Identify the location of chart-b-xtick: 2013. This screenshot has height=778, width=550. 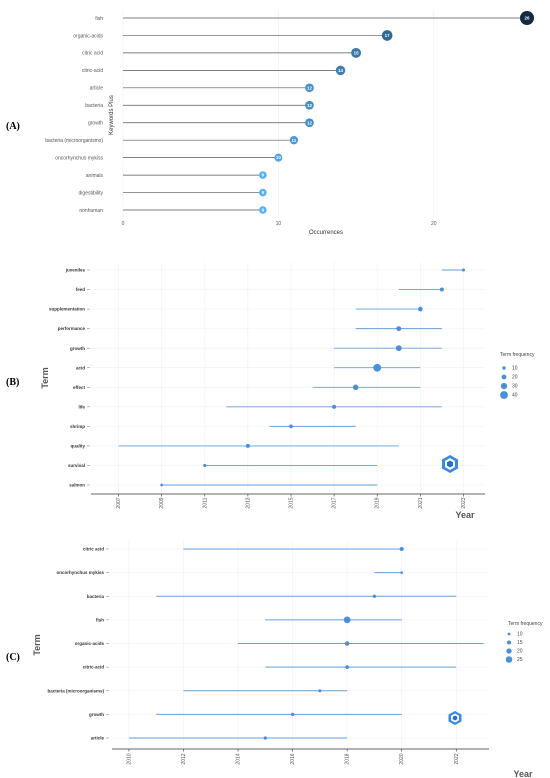
(248, 502).